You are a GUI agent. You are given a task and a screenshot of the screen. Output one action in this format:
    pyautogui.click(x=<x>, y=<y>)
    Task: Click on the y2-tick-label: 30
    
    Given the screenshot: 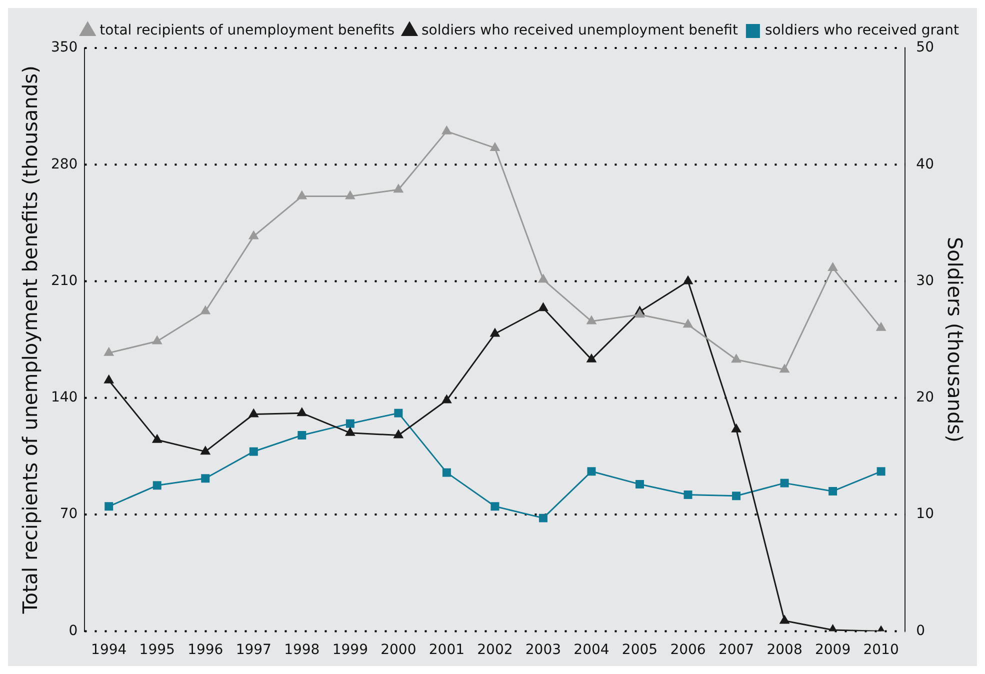 What is the action you would take?
    pyautogui.click(x=925, y=280)
    